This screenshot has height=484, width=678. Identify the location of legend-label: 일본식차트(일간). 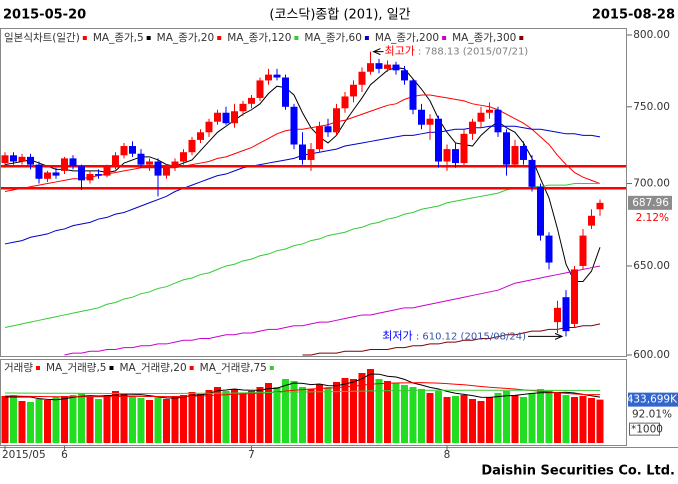
(42, 37).